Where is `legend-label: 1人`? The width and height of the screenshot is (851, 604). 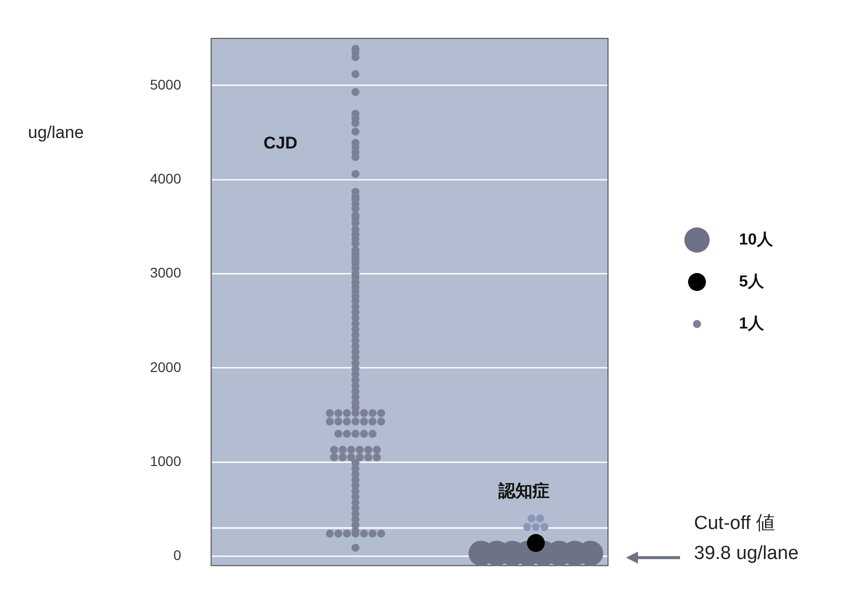
legend-label: 1人 is located at coordinates (752, 323).